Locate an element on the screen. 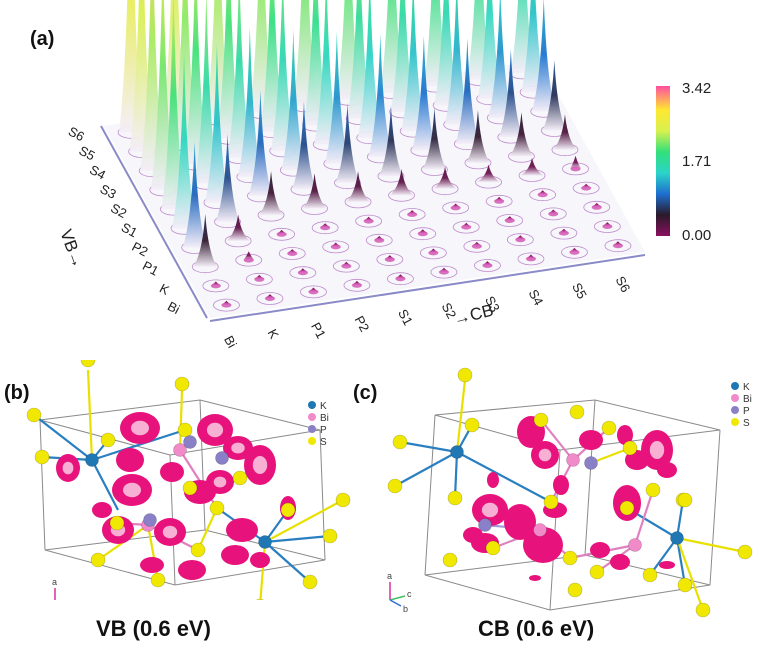  legend-swatch-k is located at coordinates (735, 386).